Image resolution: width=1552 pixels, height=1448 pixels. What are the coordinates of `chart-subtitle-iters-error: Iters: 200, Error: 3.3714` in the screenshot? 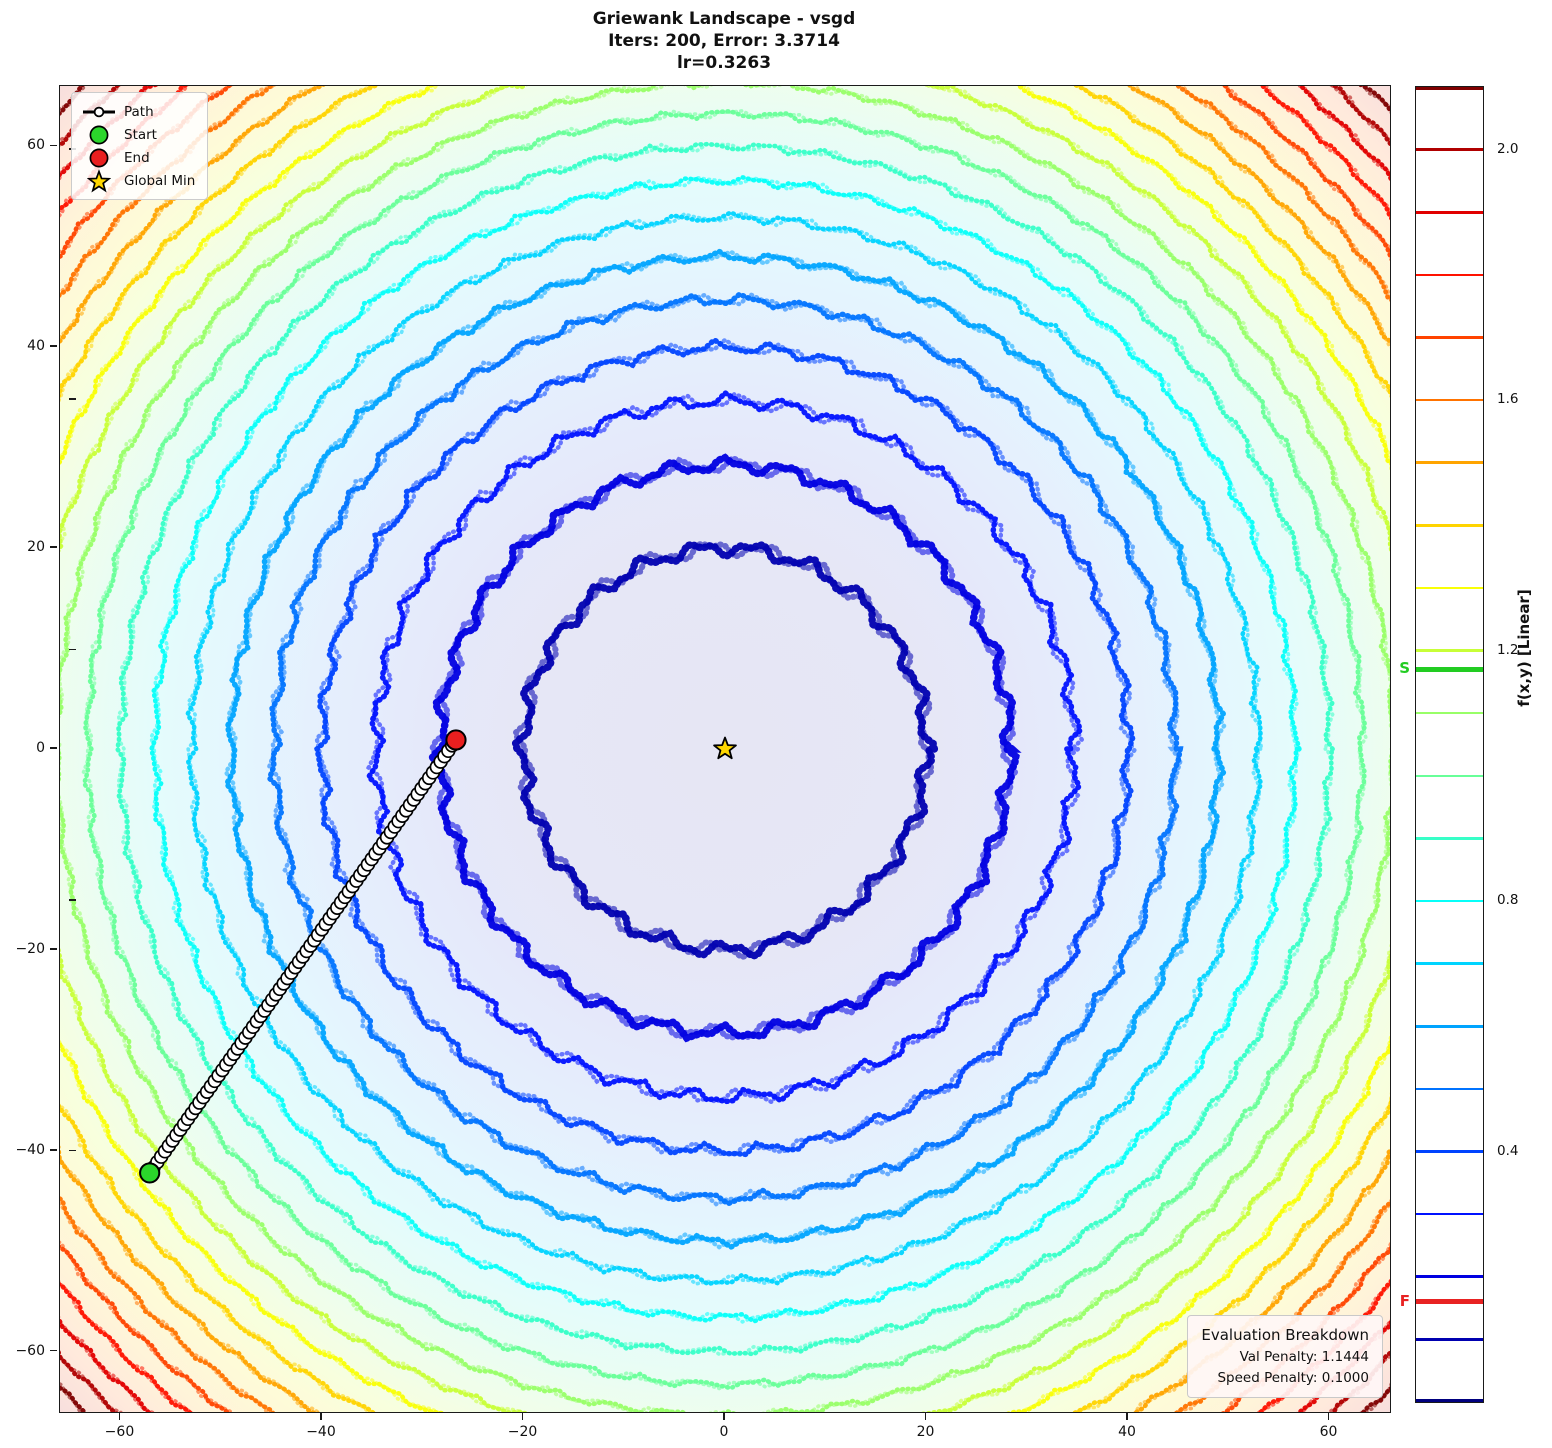 It's located at (724, 41).